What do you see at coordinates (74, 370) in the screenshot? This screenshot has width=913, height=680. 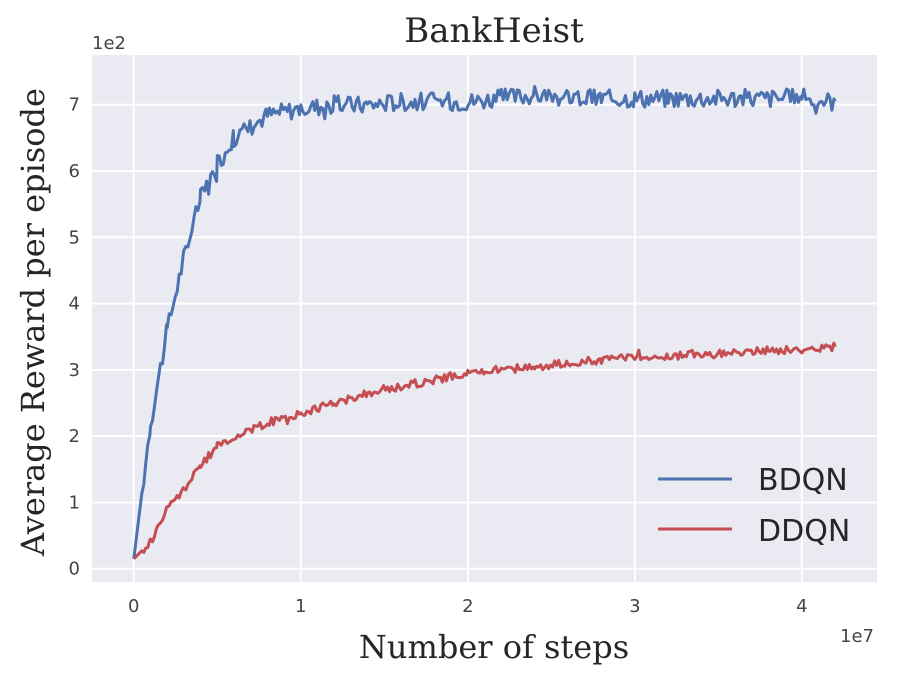 I see `y-tick-label: 3` at bounding box center [74, 370].